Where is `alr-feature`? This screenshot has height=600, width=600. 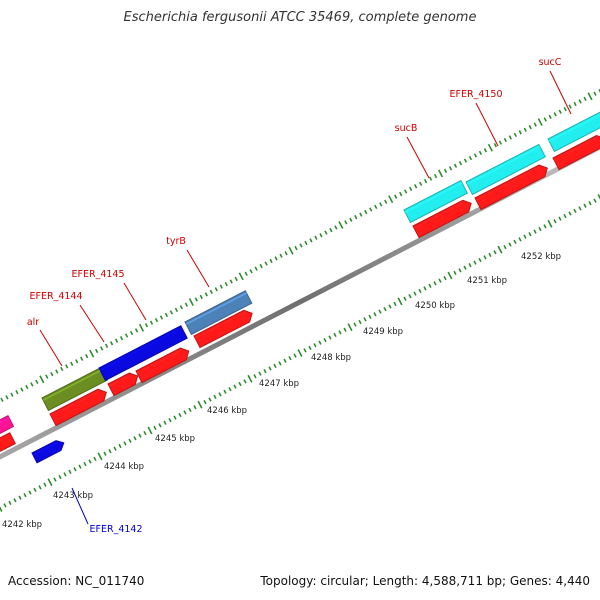
alr-feature is located at coordinates (74, 389).